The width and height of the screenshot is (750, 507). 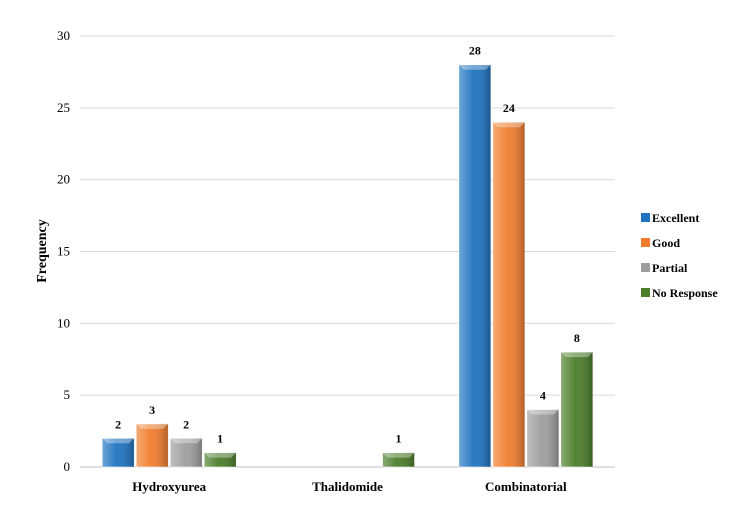 What do you see at coordinates (670, 268) in the screenshot?
I see `legend-label: Partial` at bounding box center [670, 268].